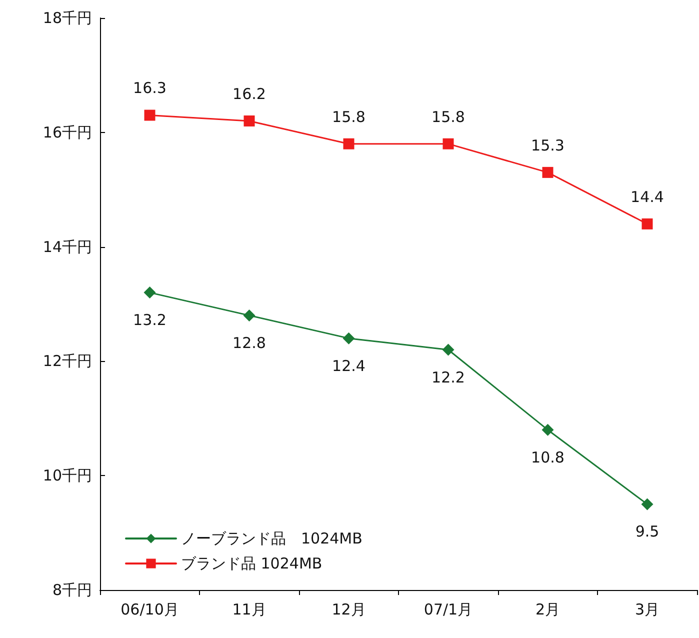 The width and height of the screenshot is (699, 638). What do you see at coordinates (647, 531) in the screenshot?
I see `data-label: 9.5` at bounding box center [647, 531].